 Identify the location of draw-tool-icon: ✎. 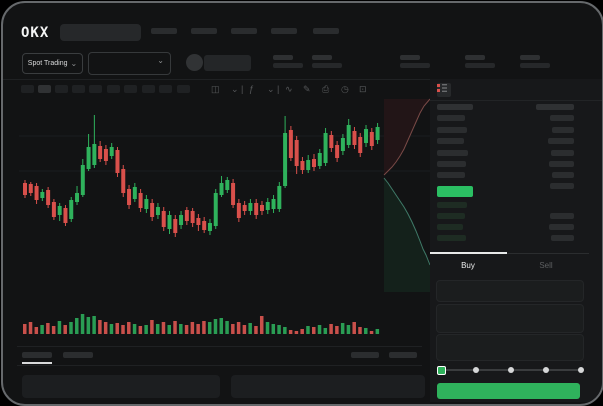
(307, 89).